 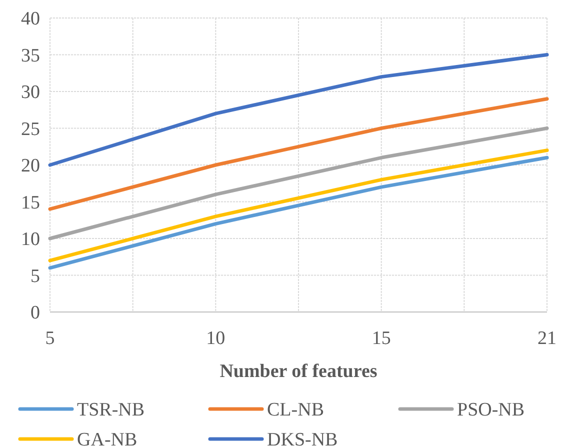 What do you see at coordinates (111, 410) in the screenshot?
I see `legend-label: TSR-NB` at bounding box center [111, 410].